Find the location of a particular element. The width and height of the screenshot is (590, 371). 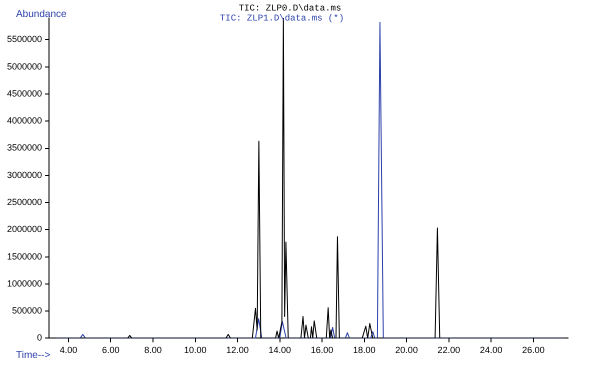

x-tick-label: 20.00 is located at coordinates (406, 350).